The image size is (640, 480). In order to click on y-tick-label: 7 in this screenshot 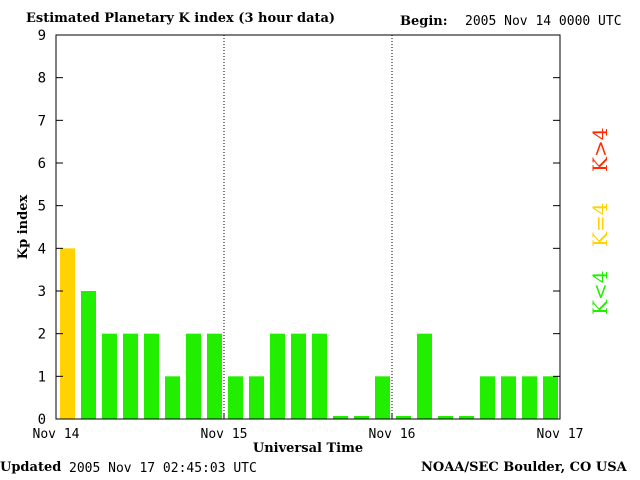, I will do `click(42, 121)`.